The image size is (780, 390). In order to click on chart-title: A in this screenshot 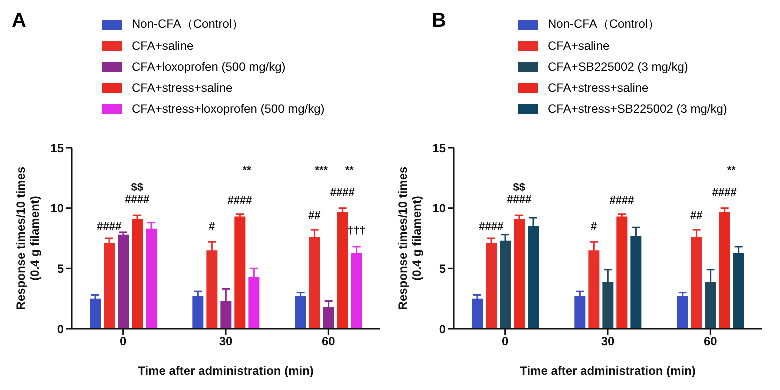, I will do `click(19, 21)`.